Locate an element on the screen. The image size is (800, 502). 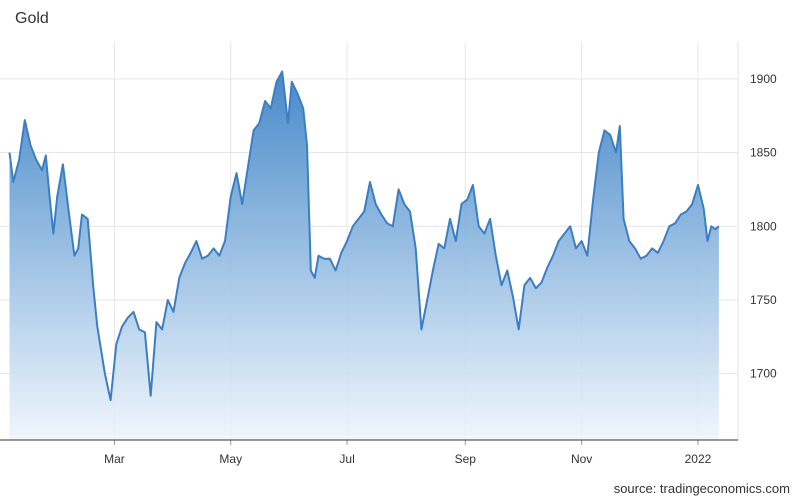
x-tick-label: Mar is located at coordinates (114, 459).